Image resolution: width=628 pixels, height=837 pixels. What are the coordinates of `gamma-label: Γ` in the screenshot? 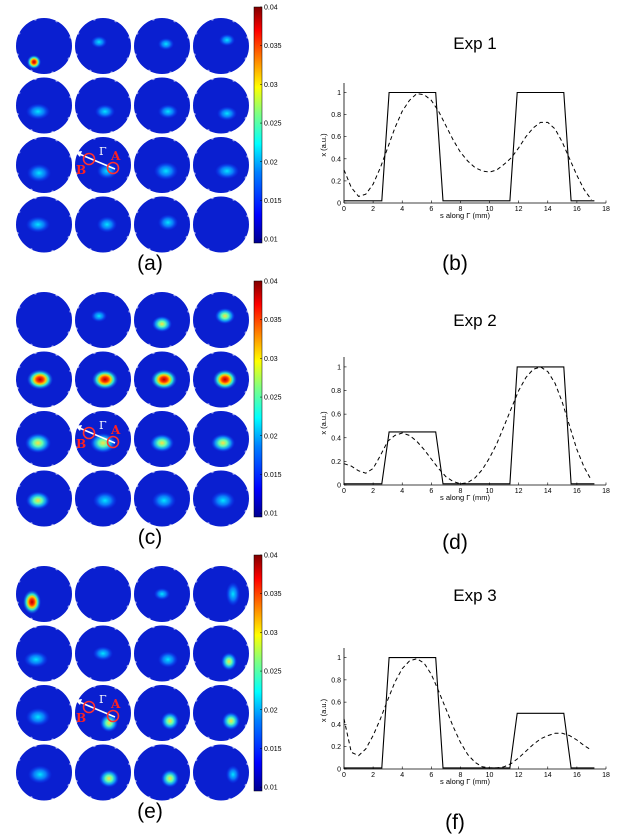 It's located at (103, 151).